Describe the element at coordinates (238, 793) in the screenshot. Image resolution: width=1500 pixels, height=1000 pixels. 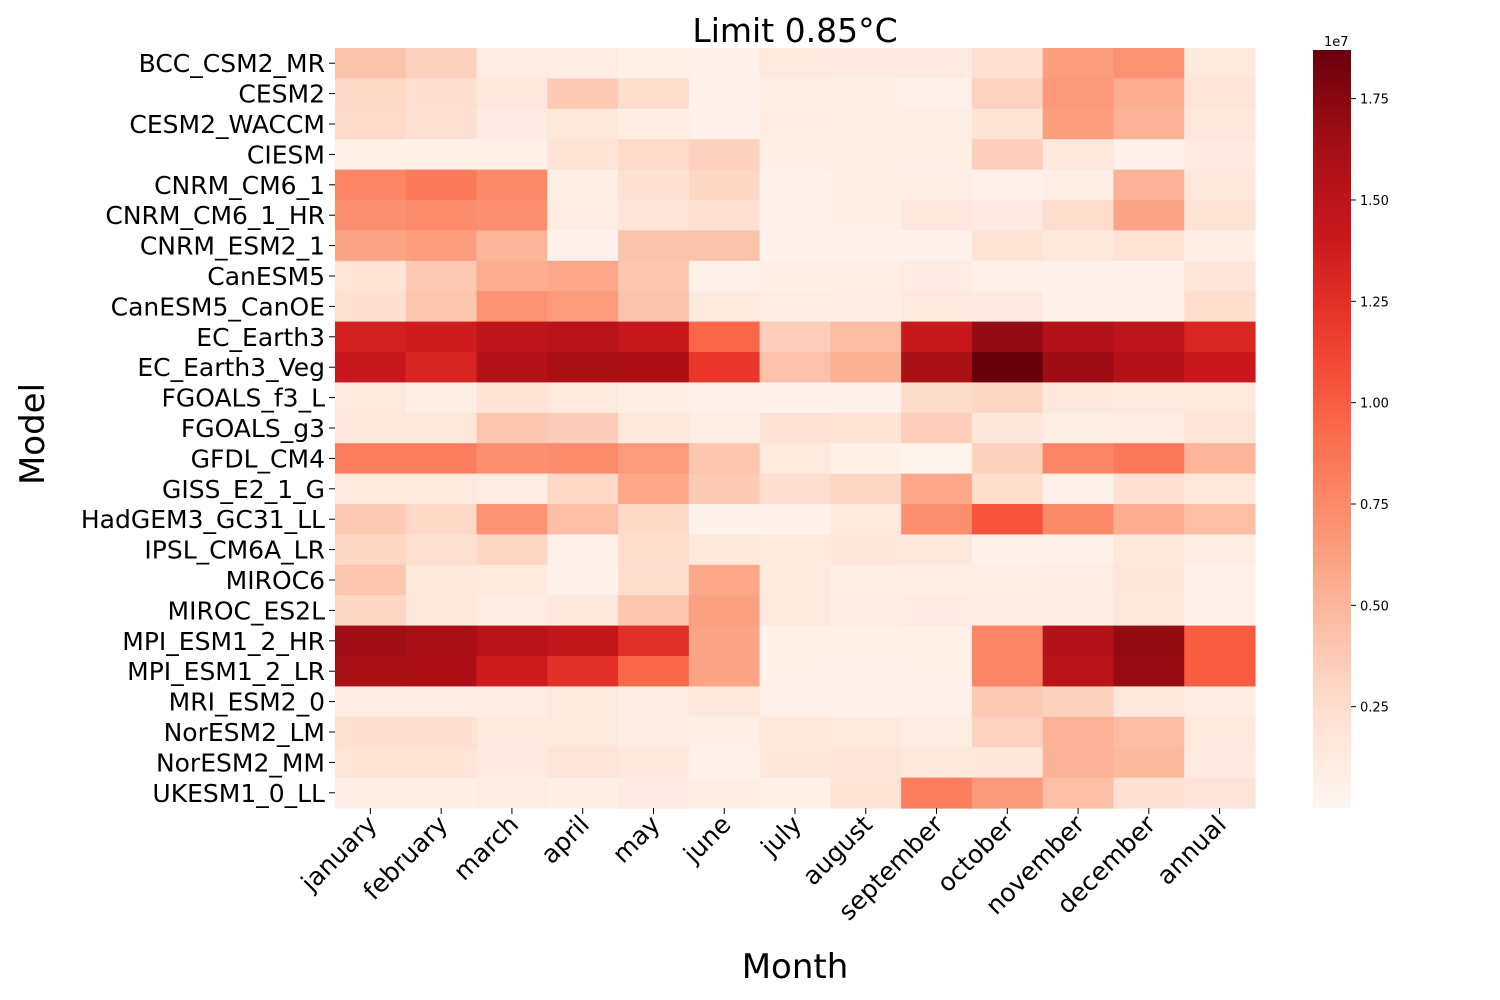
I see `y-tick-label: UKESM1_0_LL` at that location.